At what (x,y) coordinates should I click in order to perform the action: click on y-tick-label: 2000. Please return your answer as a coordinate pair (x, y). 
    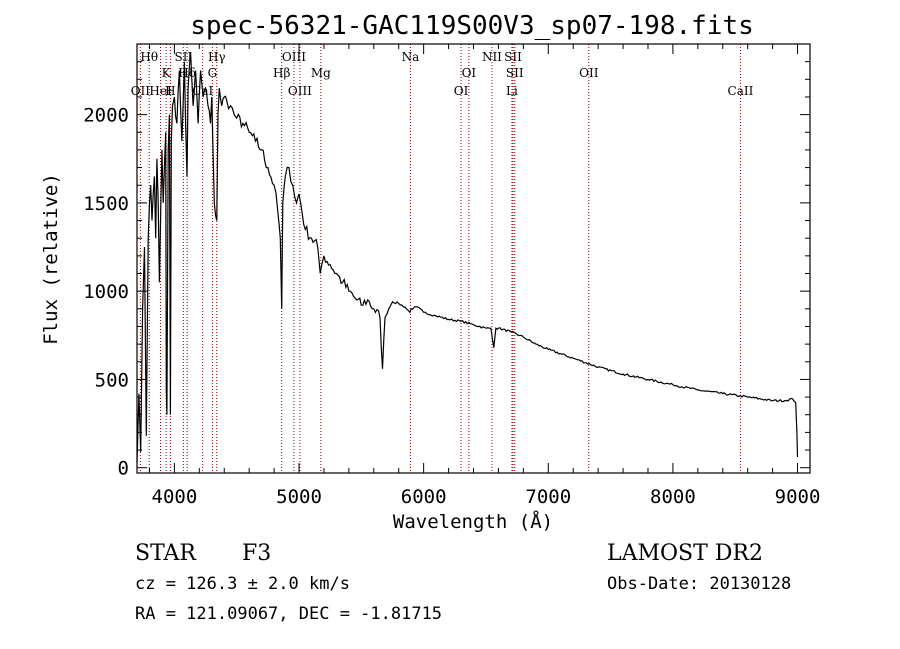
    Looking at the image, I should click on (106, 116).